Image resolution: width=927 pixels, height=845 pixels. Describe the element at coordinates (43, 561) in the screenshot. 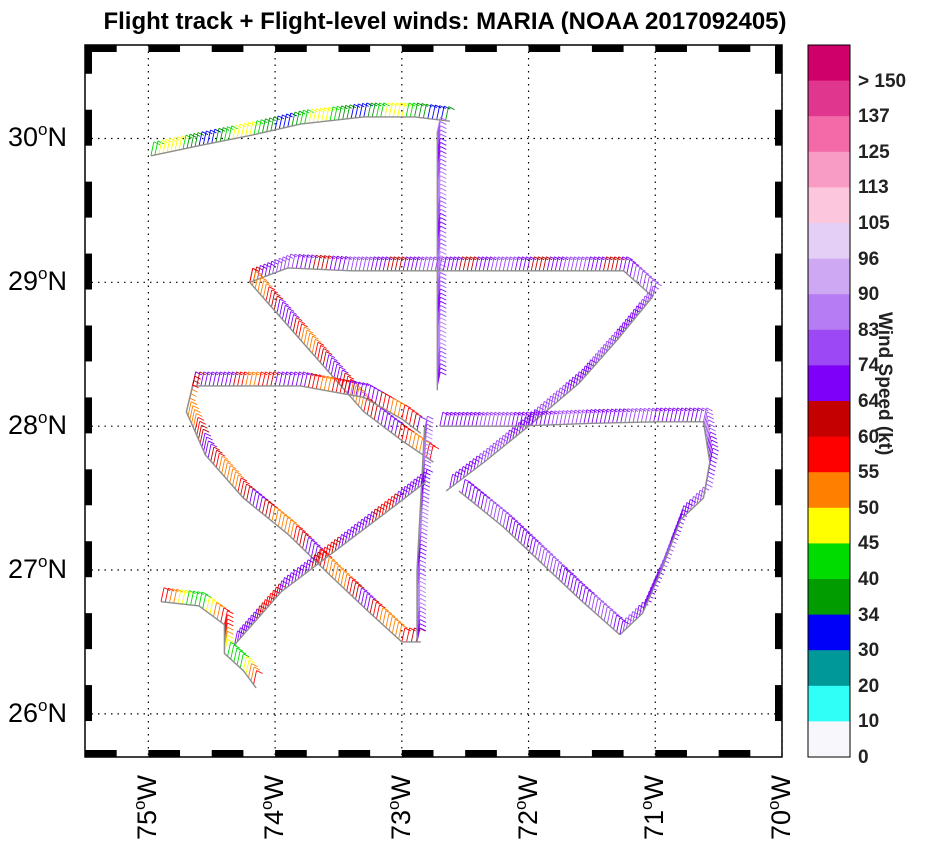

I see `degree-symbol: o` at that location.